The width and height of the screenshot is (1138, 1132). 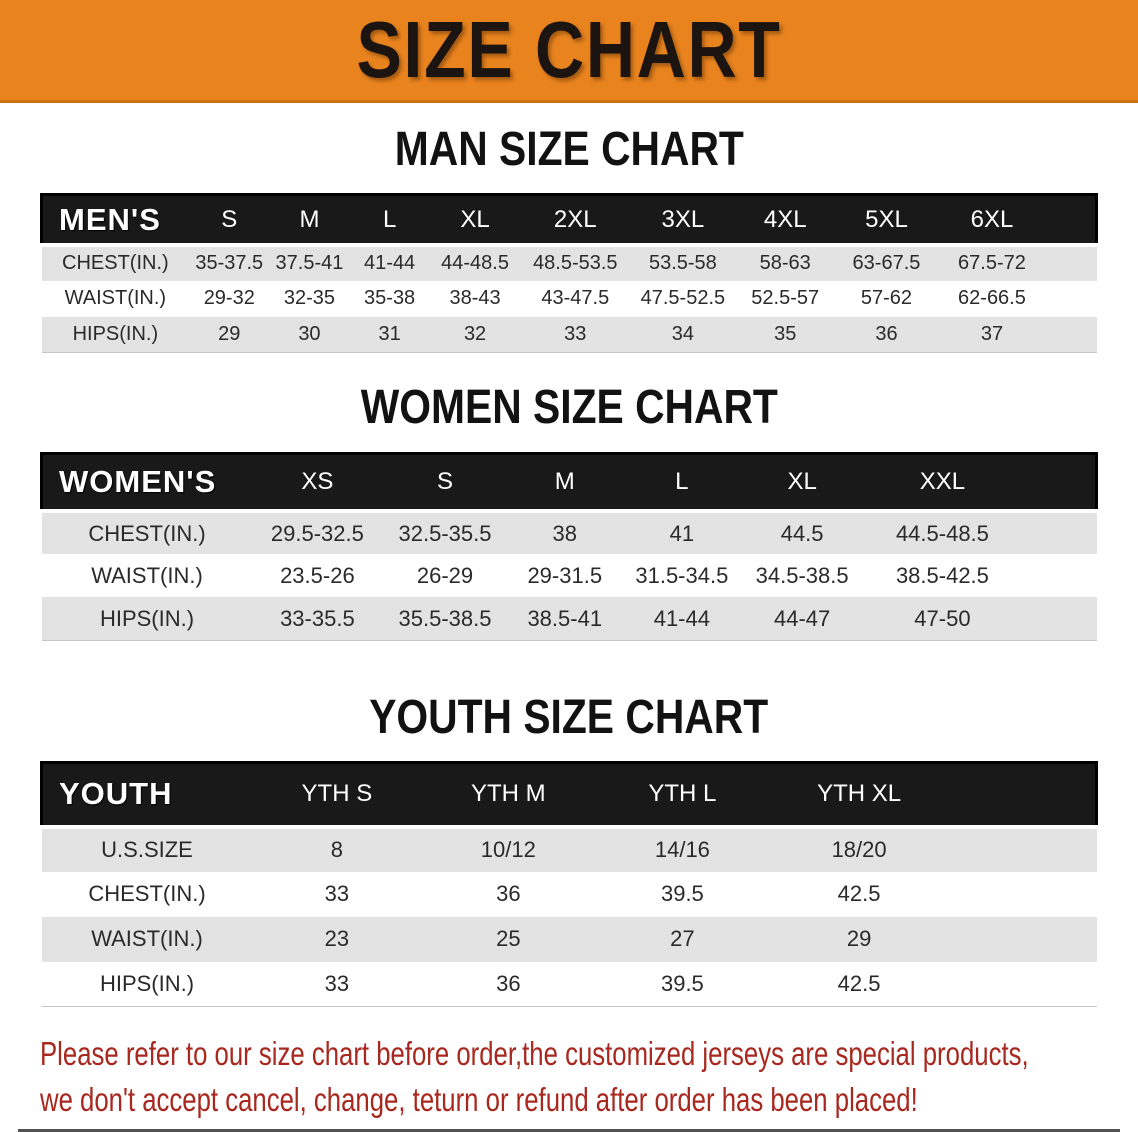 What do you see at coordinates (683, 261) in the screenshot?
I see `size-value-cell: 53.5-58` at bounding box center [683, 261].